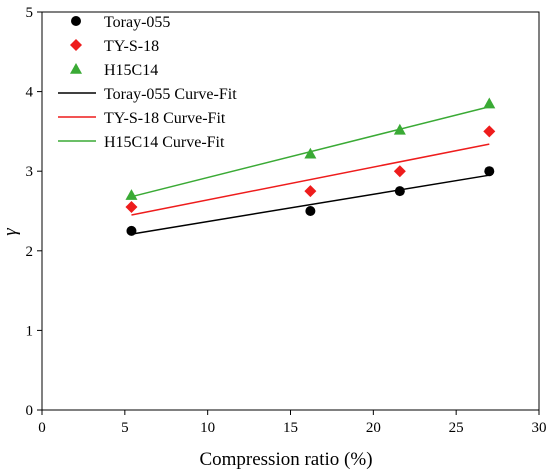 Image resolution: width=550 pixels, height=472 pixels. What do you see at coordinates (456, 428) in the screenshot?
I see `x-tick-label-25: 25` at bounding box center [456, 428].